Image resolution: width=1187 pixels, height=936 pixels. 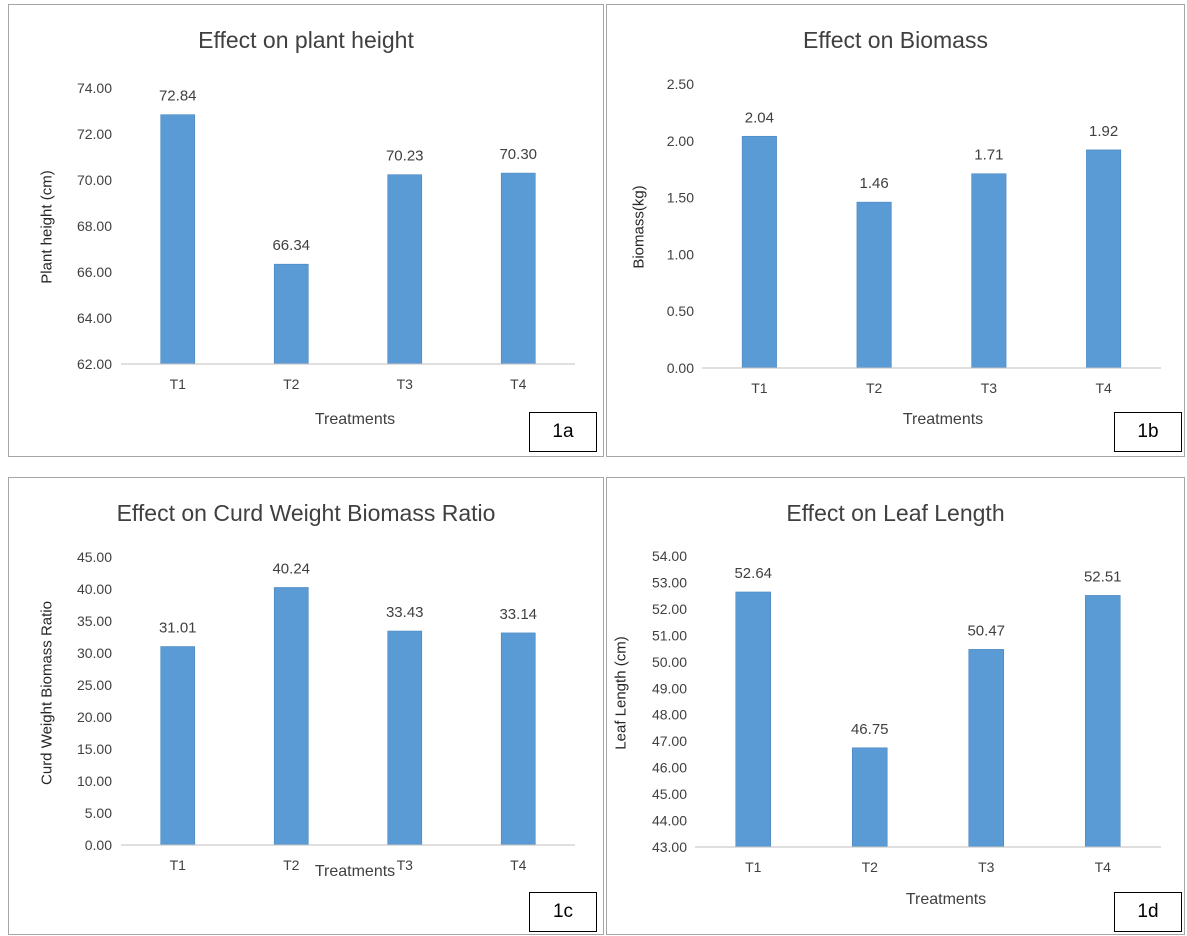 I want to click on data-label: 52.51, so click(x=1103, y=576).